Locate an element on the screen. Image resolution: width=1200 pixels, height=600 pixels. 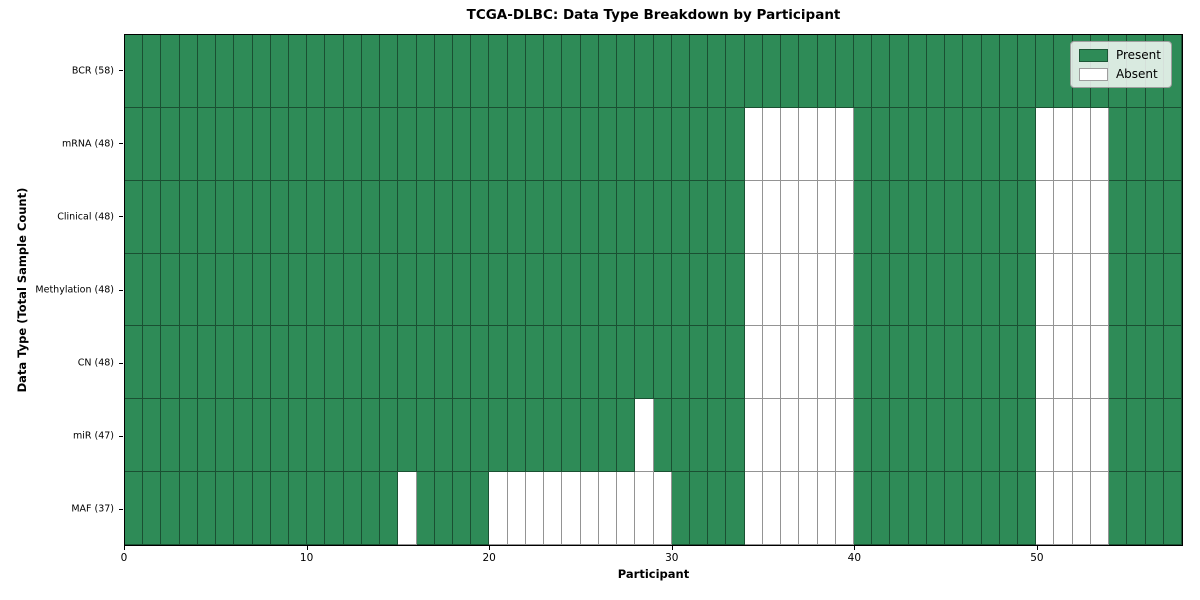
xtick-label: 40 is located at coordinates (854, 558).